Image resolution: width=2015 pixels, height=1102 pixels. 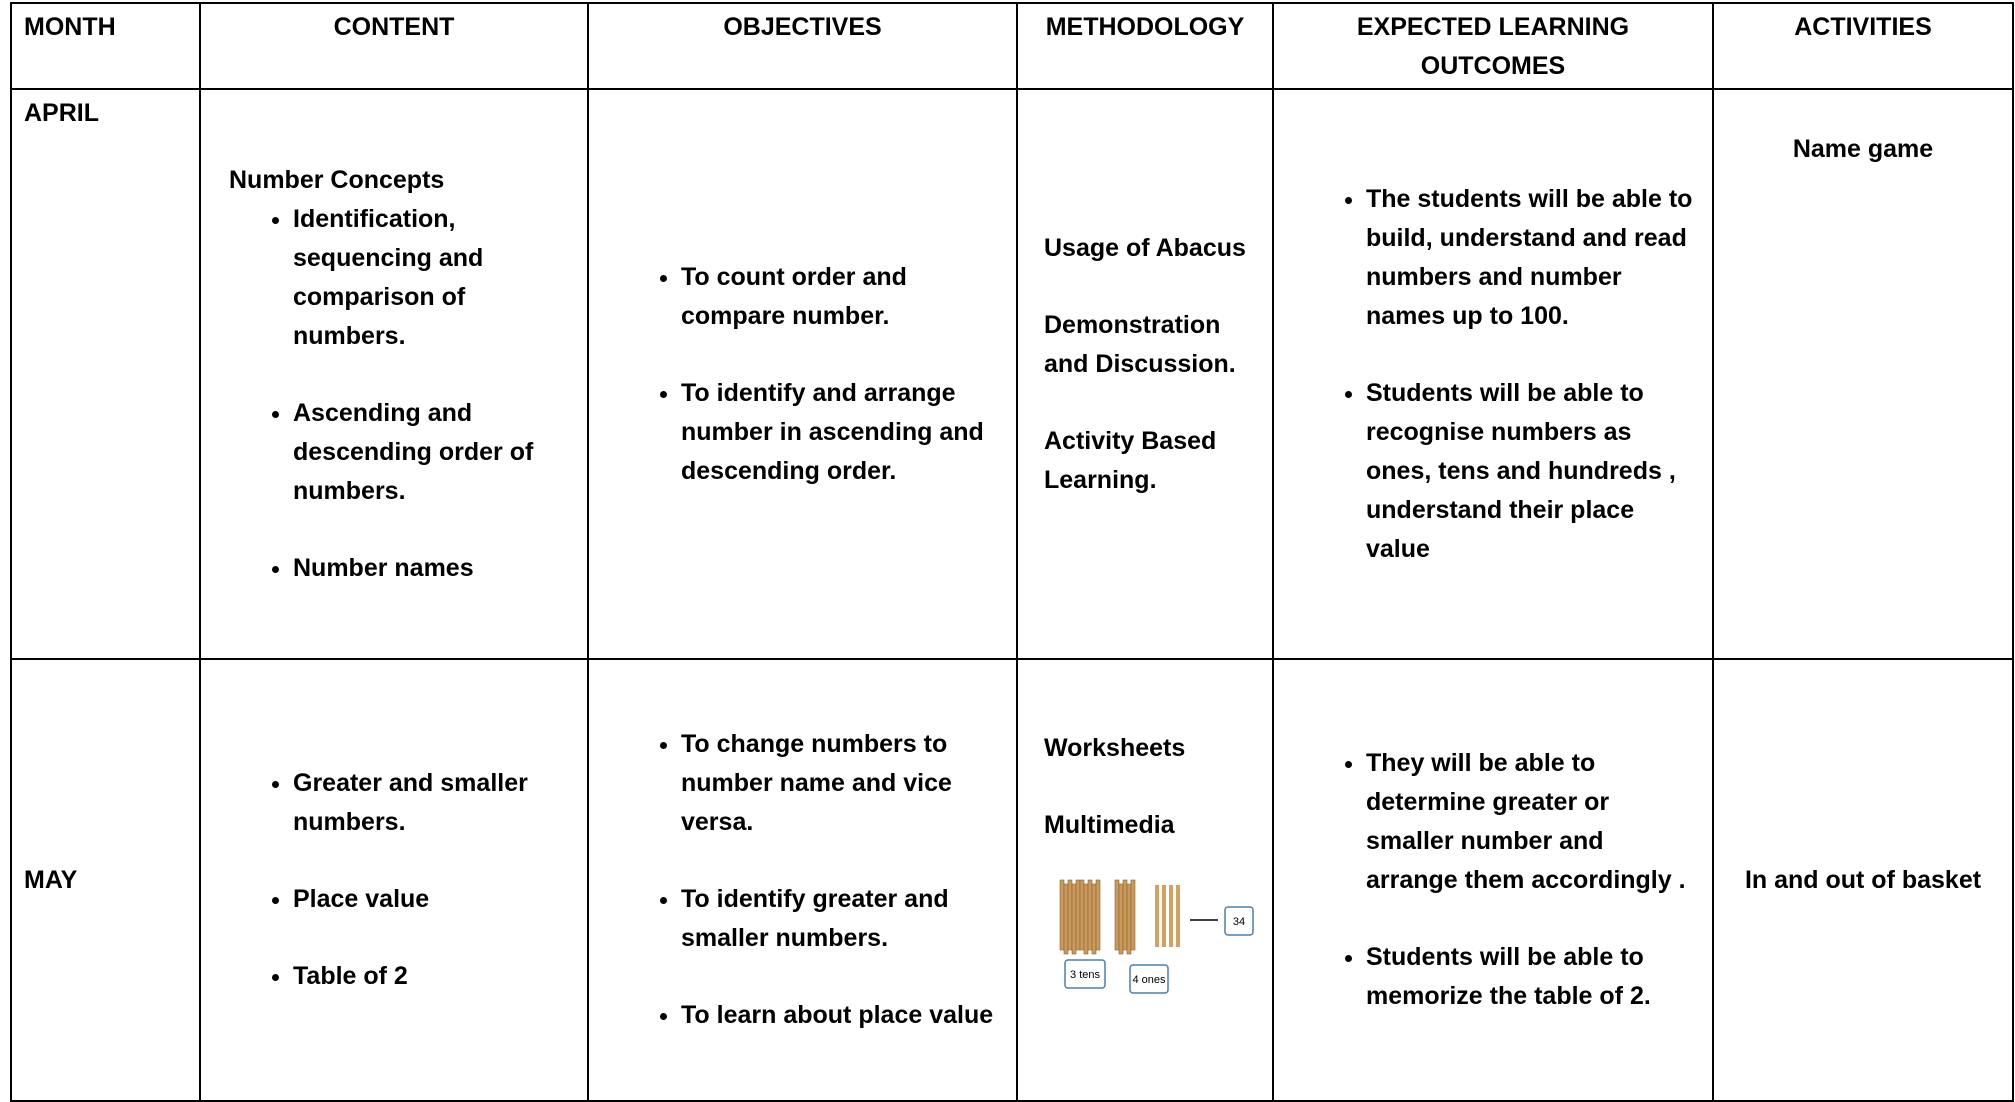 I want to click on paragraph: Multimedia, so click(x=1109, y=824).